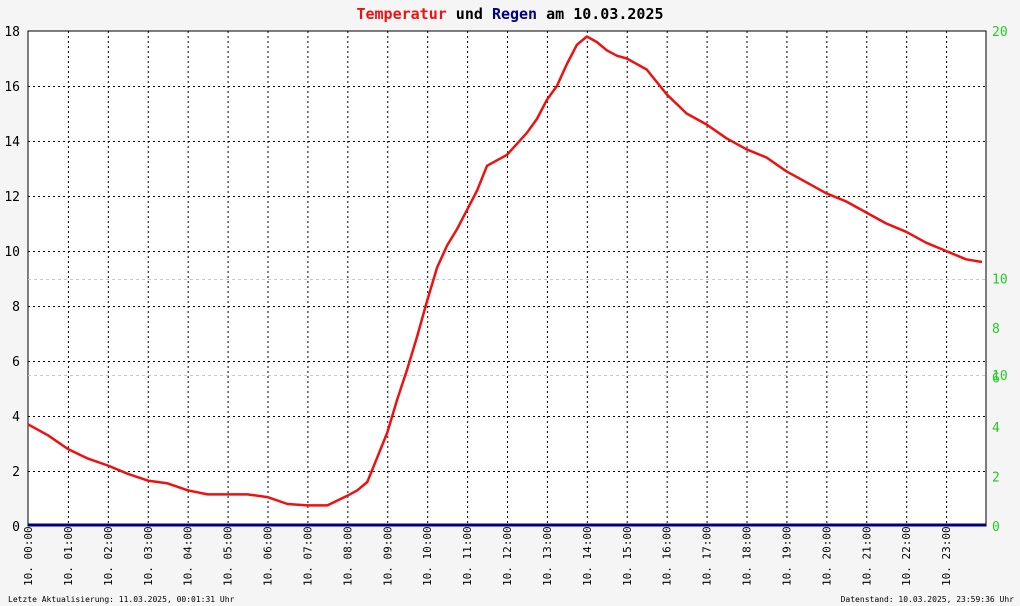 Image resolution: width=1020 pixels, height=606 pixels. Describe the element at coordinates (268, 556) in the screenshot. I see `x-tick-label: 10. 06:00` at that location.